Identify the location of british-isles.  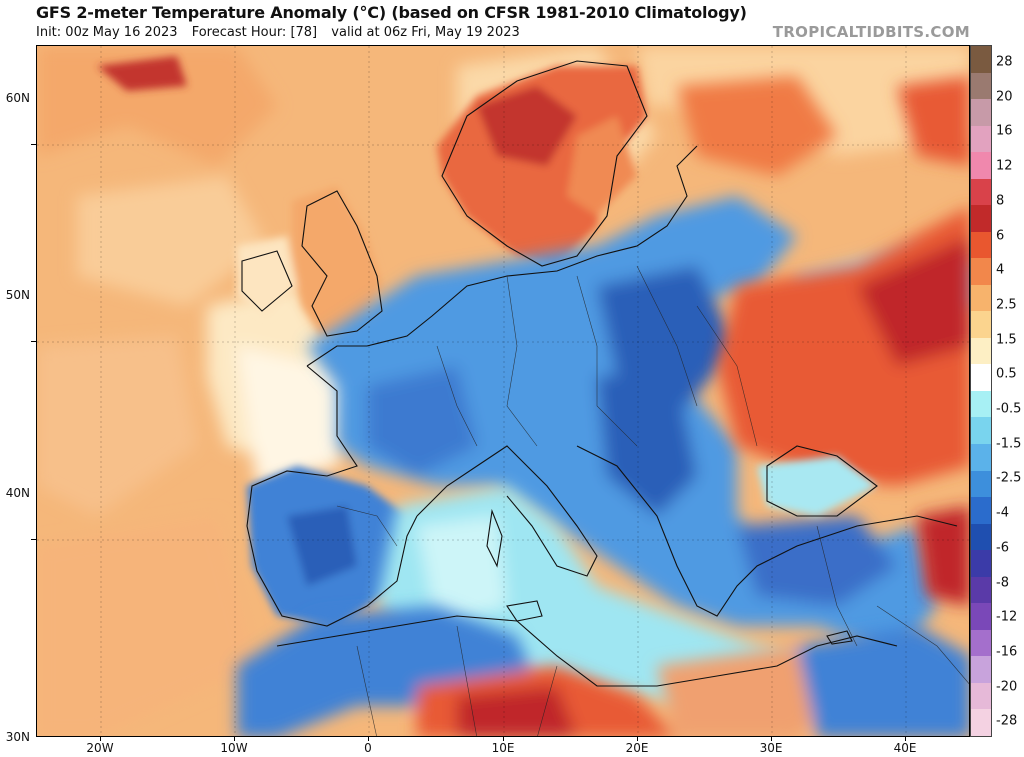
(337, 261).